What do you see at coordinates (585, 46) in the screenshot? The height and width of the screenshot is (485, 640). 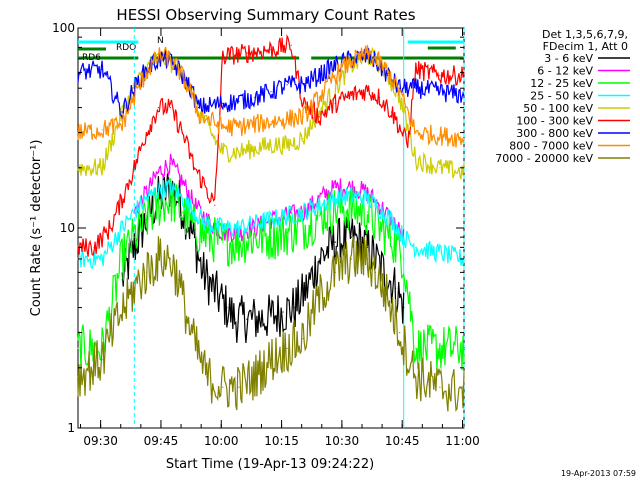 I see `legend-header: FDecim 1, Att 0` at bounding box center [585, 46].